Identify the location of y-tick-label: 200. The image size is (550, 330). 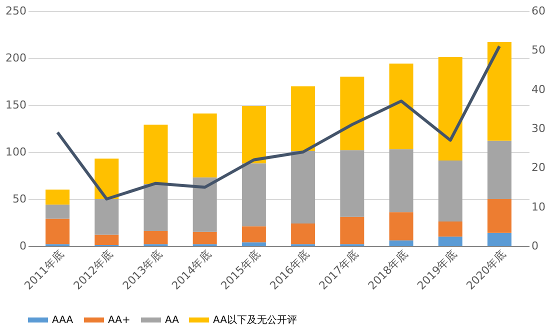
(16, 58).